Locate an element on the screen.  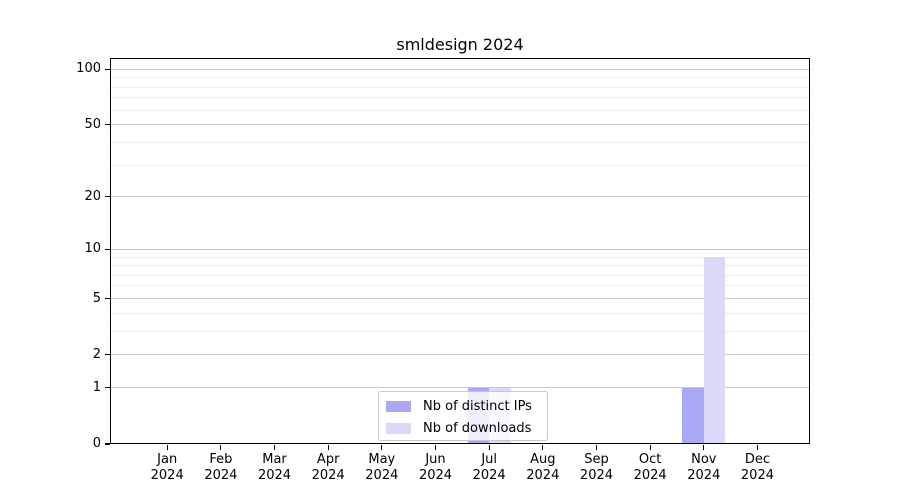
y-tick-label: 20 is located at coordinates (92, 196).